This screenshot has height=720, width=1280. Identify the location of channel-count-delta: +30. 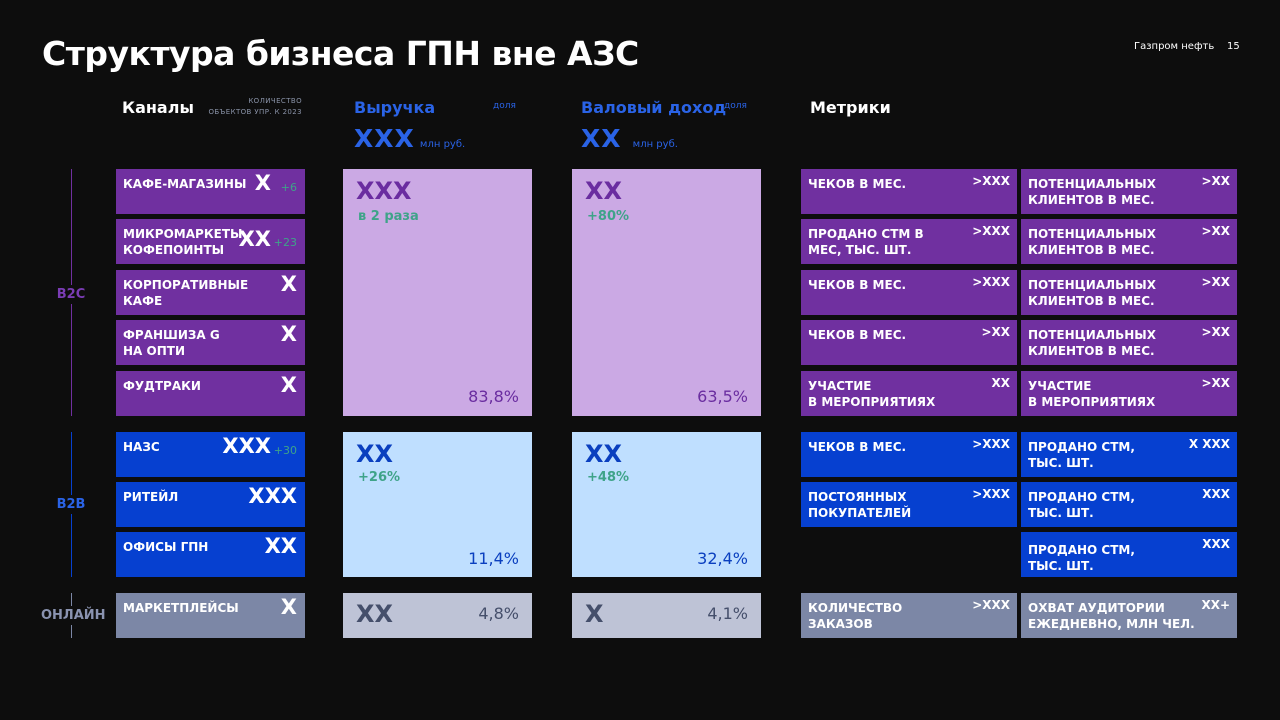
(285, 450).